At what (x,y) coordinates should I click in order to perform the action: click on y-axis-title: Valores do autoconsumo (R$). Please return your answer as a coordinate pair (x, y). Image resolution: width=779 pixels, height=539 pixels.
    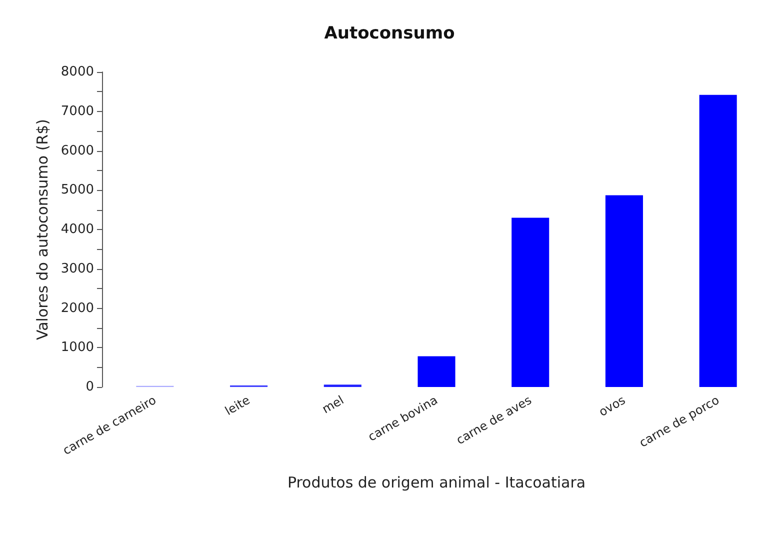
    Looking at the image, I should click on (43, 229).